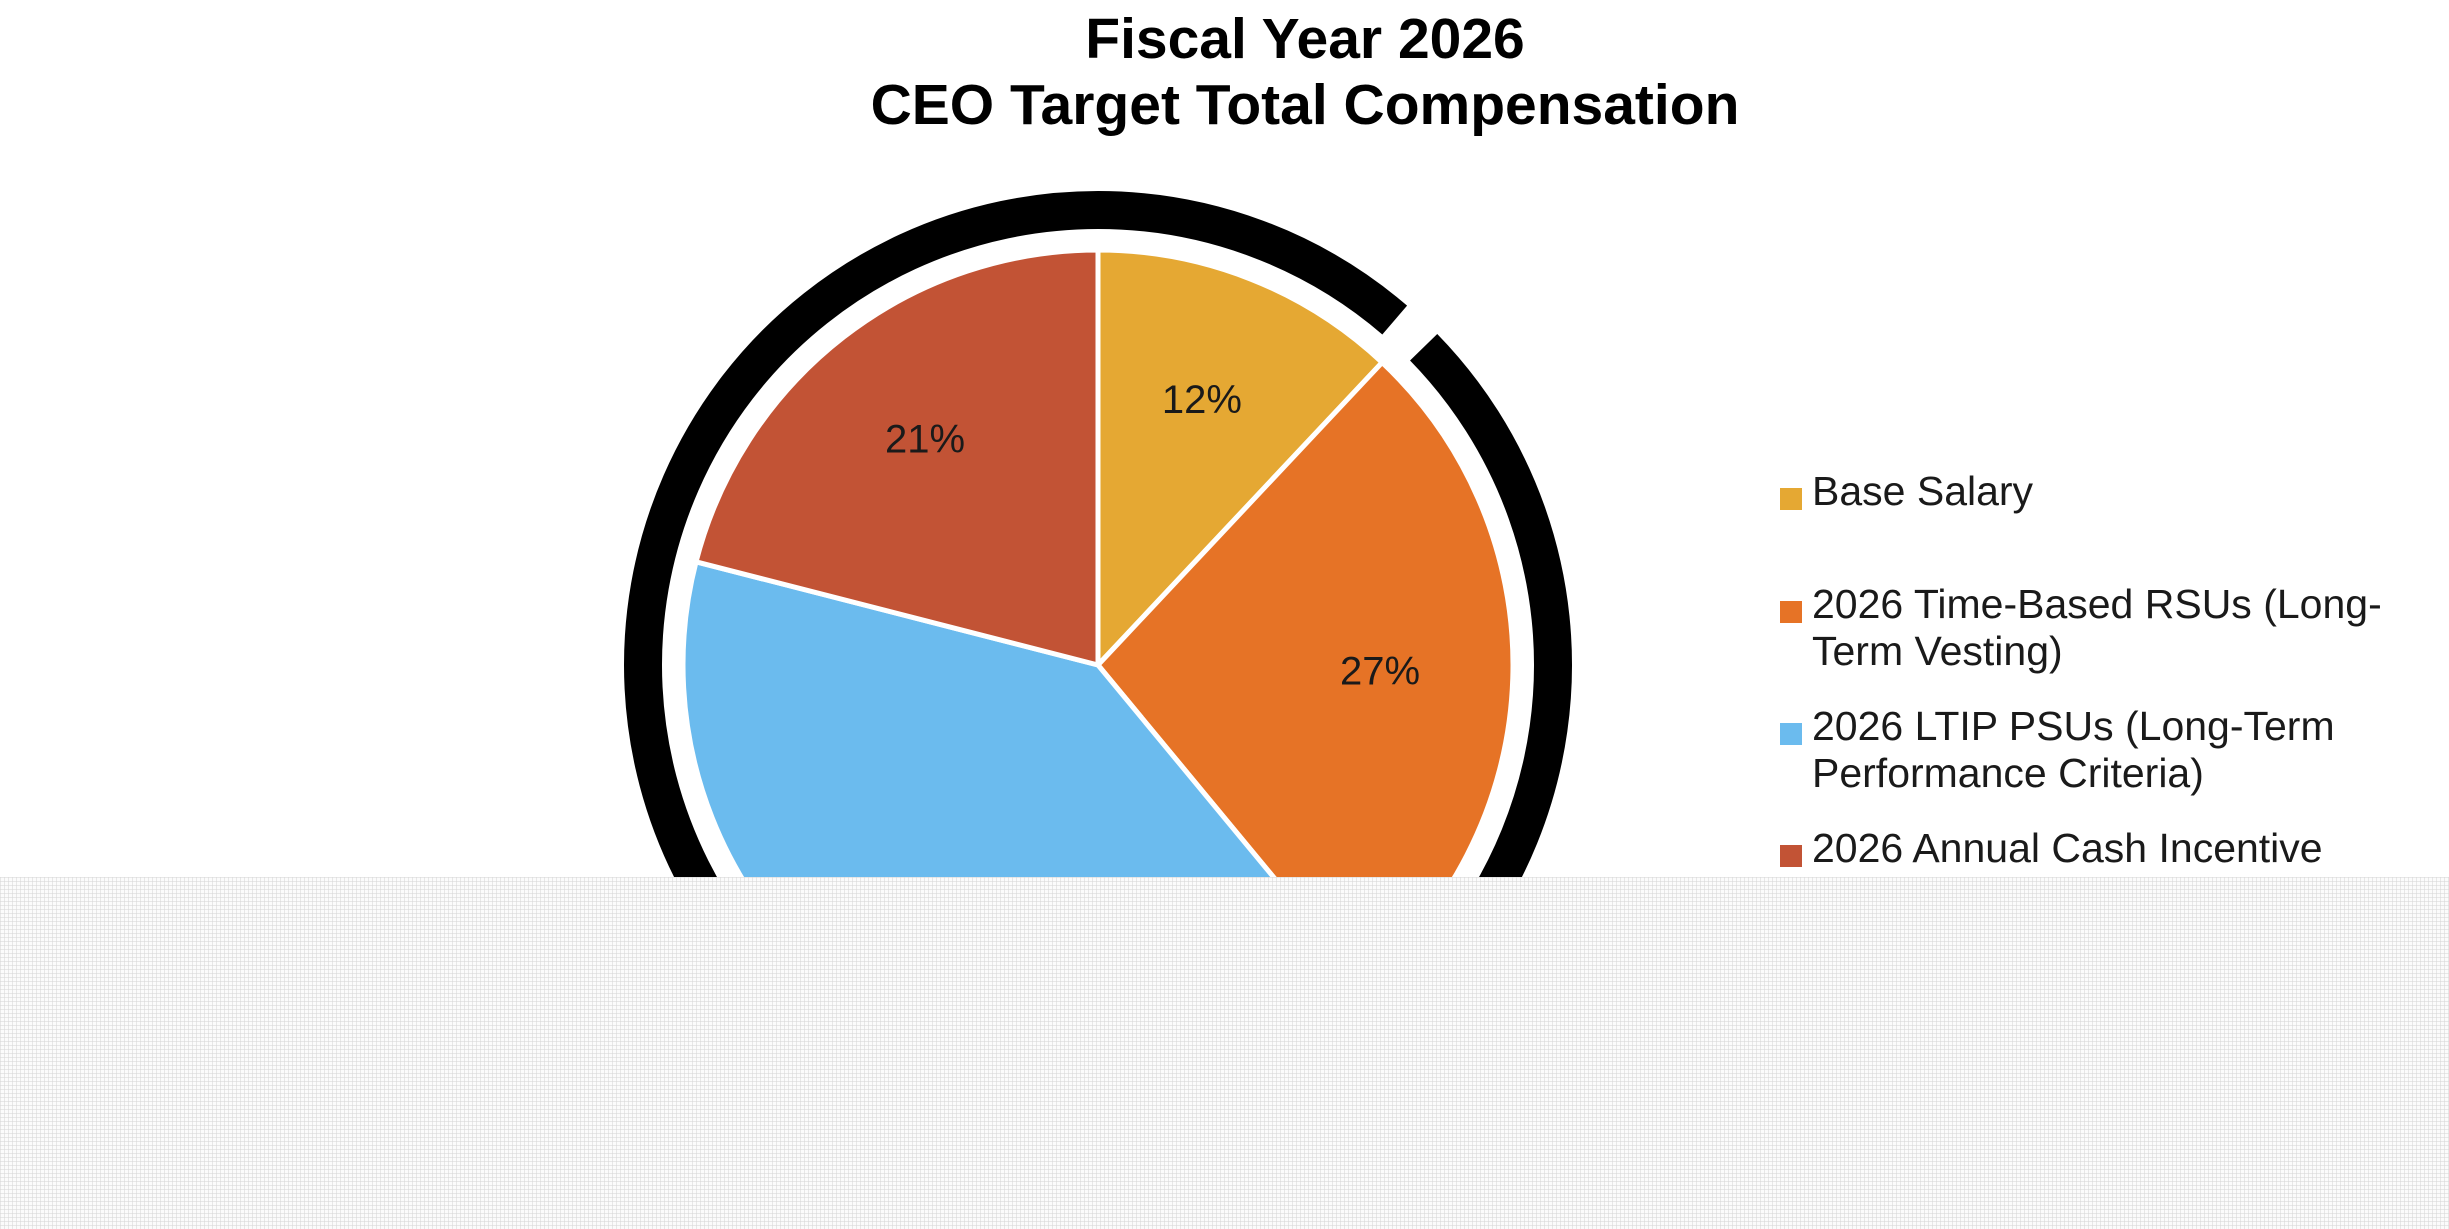 The image size is (2449, 1229). What do you see at coordinates (1923, 491) in the screenshot?
I see `legend-label: Base Salary` at bounding box center [1923, 491].